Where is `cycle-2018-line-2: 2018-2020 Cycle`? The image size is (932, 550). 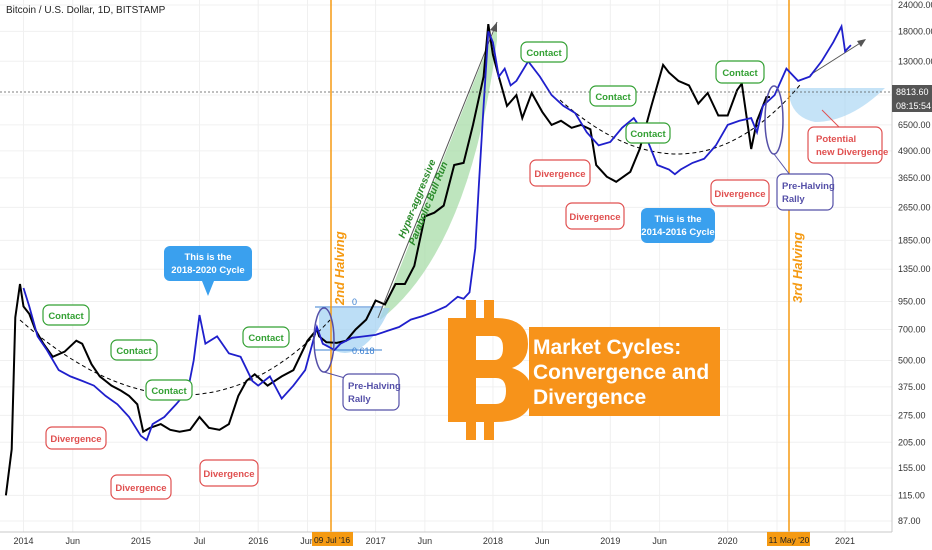
cycle-2018-line-2: 2018-2020 Cycle is located at coordinates (207, 270).